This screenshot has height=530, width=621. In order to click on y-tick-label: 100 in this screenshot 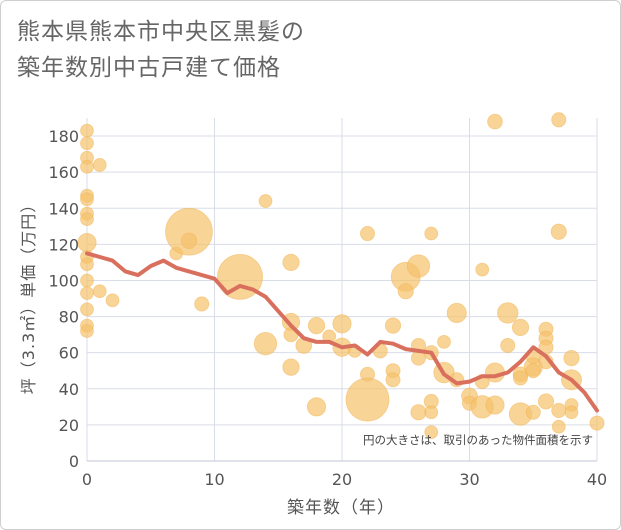, I will do `click(63, 280)`.